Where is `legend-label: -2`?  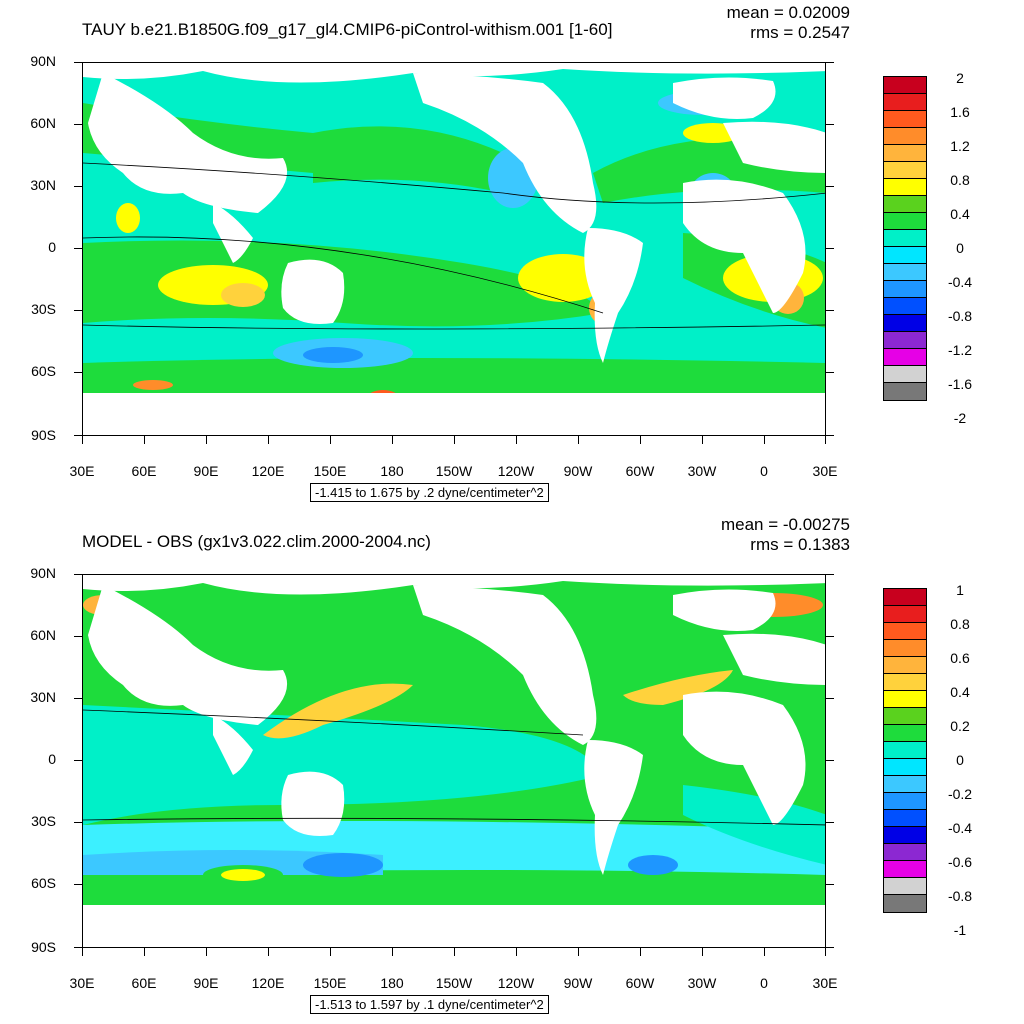
legend-label: -2 is located at coordinates (960, 418).